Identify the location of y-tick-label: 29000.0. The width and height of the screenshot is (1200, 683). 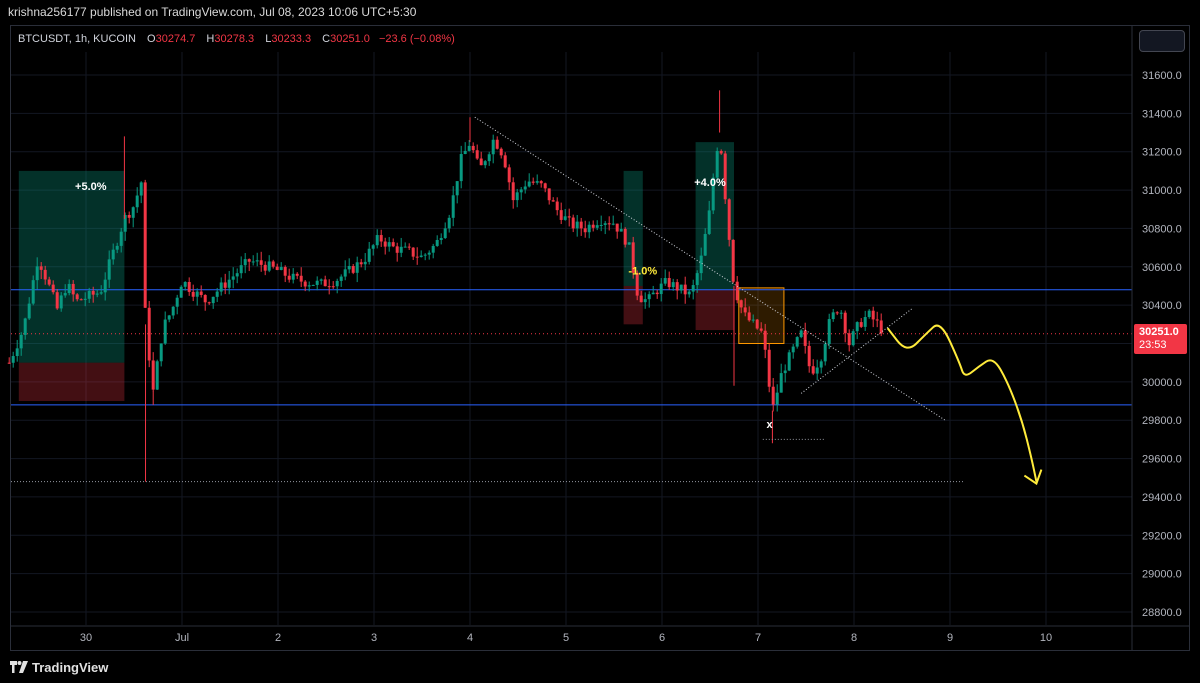
(1162, 575).